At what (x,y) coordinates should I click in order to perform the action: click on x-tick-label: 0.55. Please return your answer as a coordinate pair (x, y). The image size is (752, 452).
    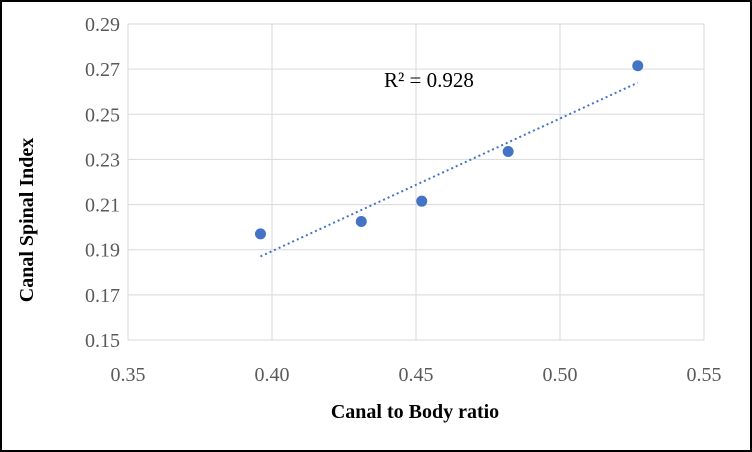
    Looking at the image, I should click on (704, 375).